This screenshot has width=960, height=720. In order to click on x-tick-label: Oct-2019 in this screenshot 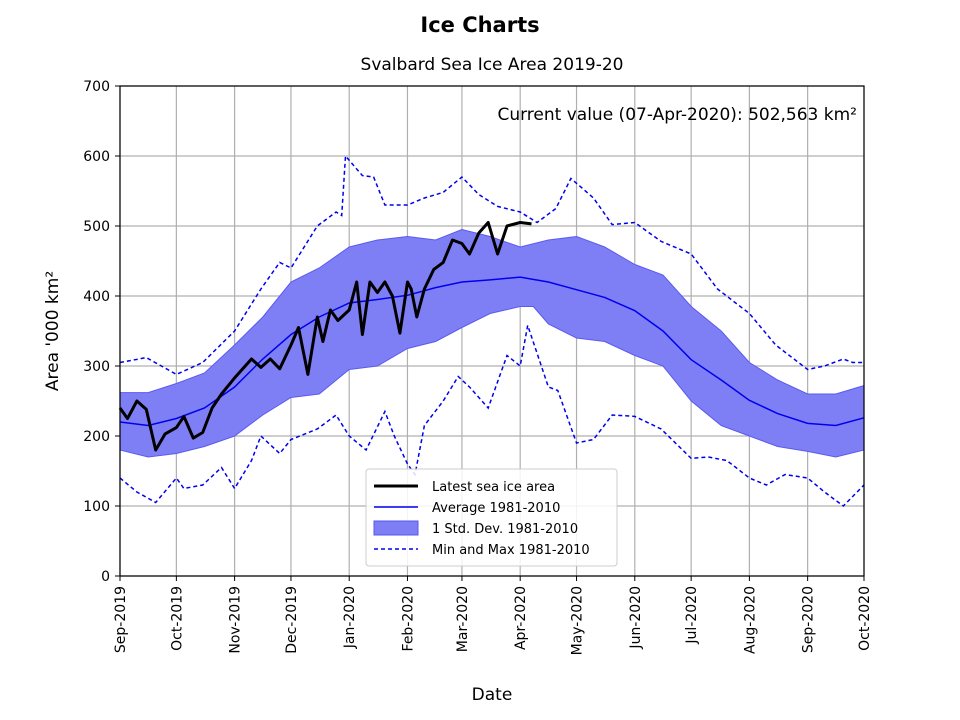, I will do `click(177, 618)`.